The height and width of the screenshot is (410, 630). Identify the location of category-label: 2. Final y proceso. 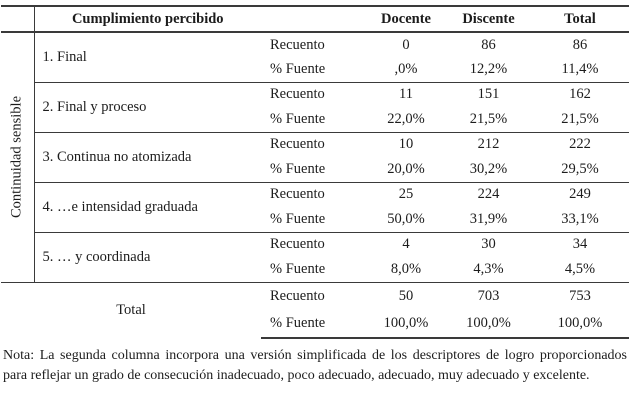
(147, 106).